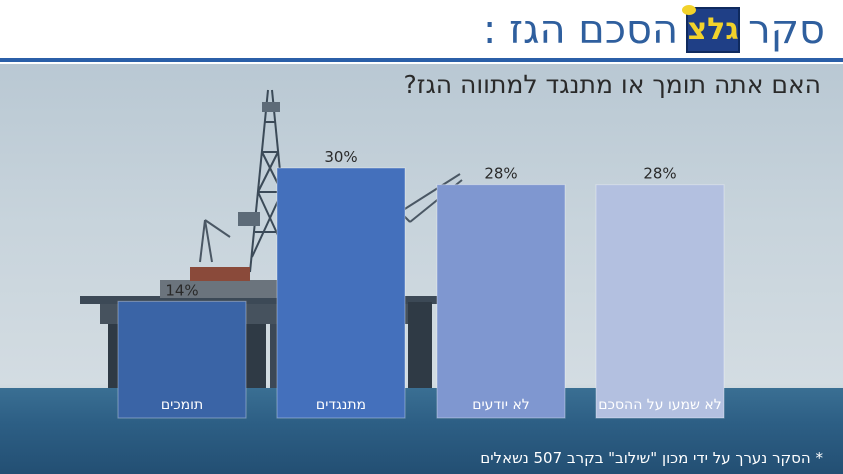 The height and width of the screenshot is (474, 843). Describe the element at coordinates (659, 405) in the screenshot. I see `bar-category-label: לא שמעו על ההסכם` at that location.